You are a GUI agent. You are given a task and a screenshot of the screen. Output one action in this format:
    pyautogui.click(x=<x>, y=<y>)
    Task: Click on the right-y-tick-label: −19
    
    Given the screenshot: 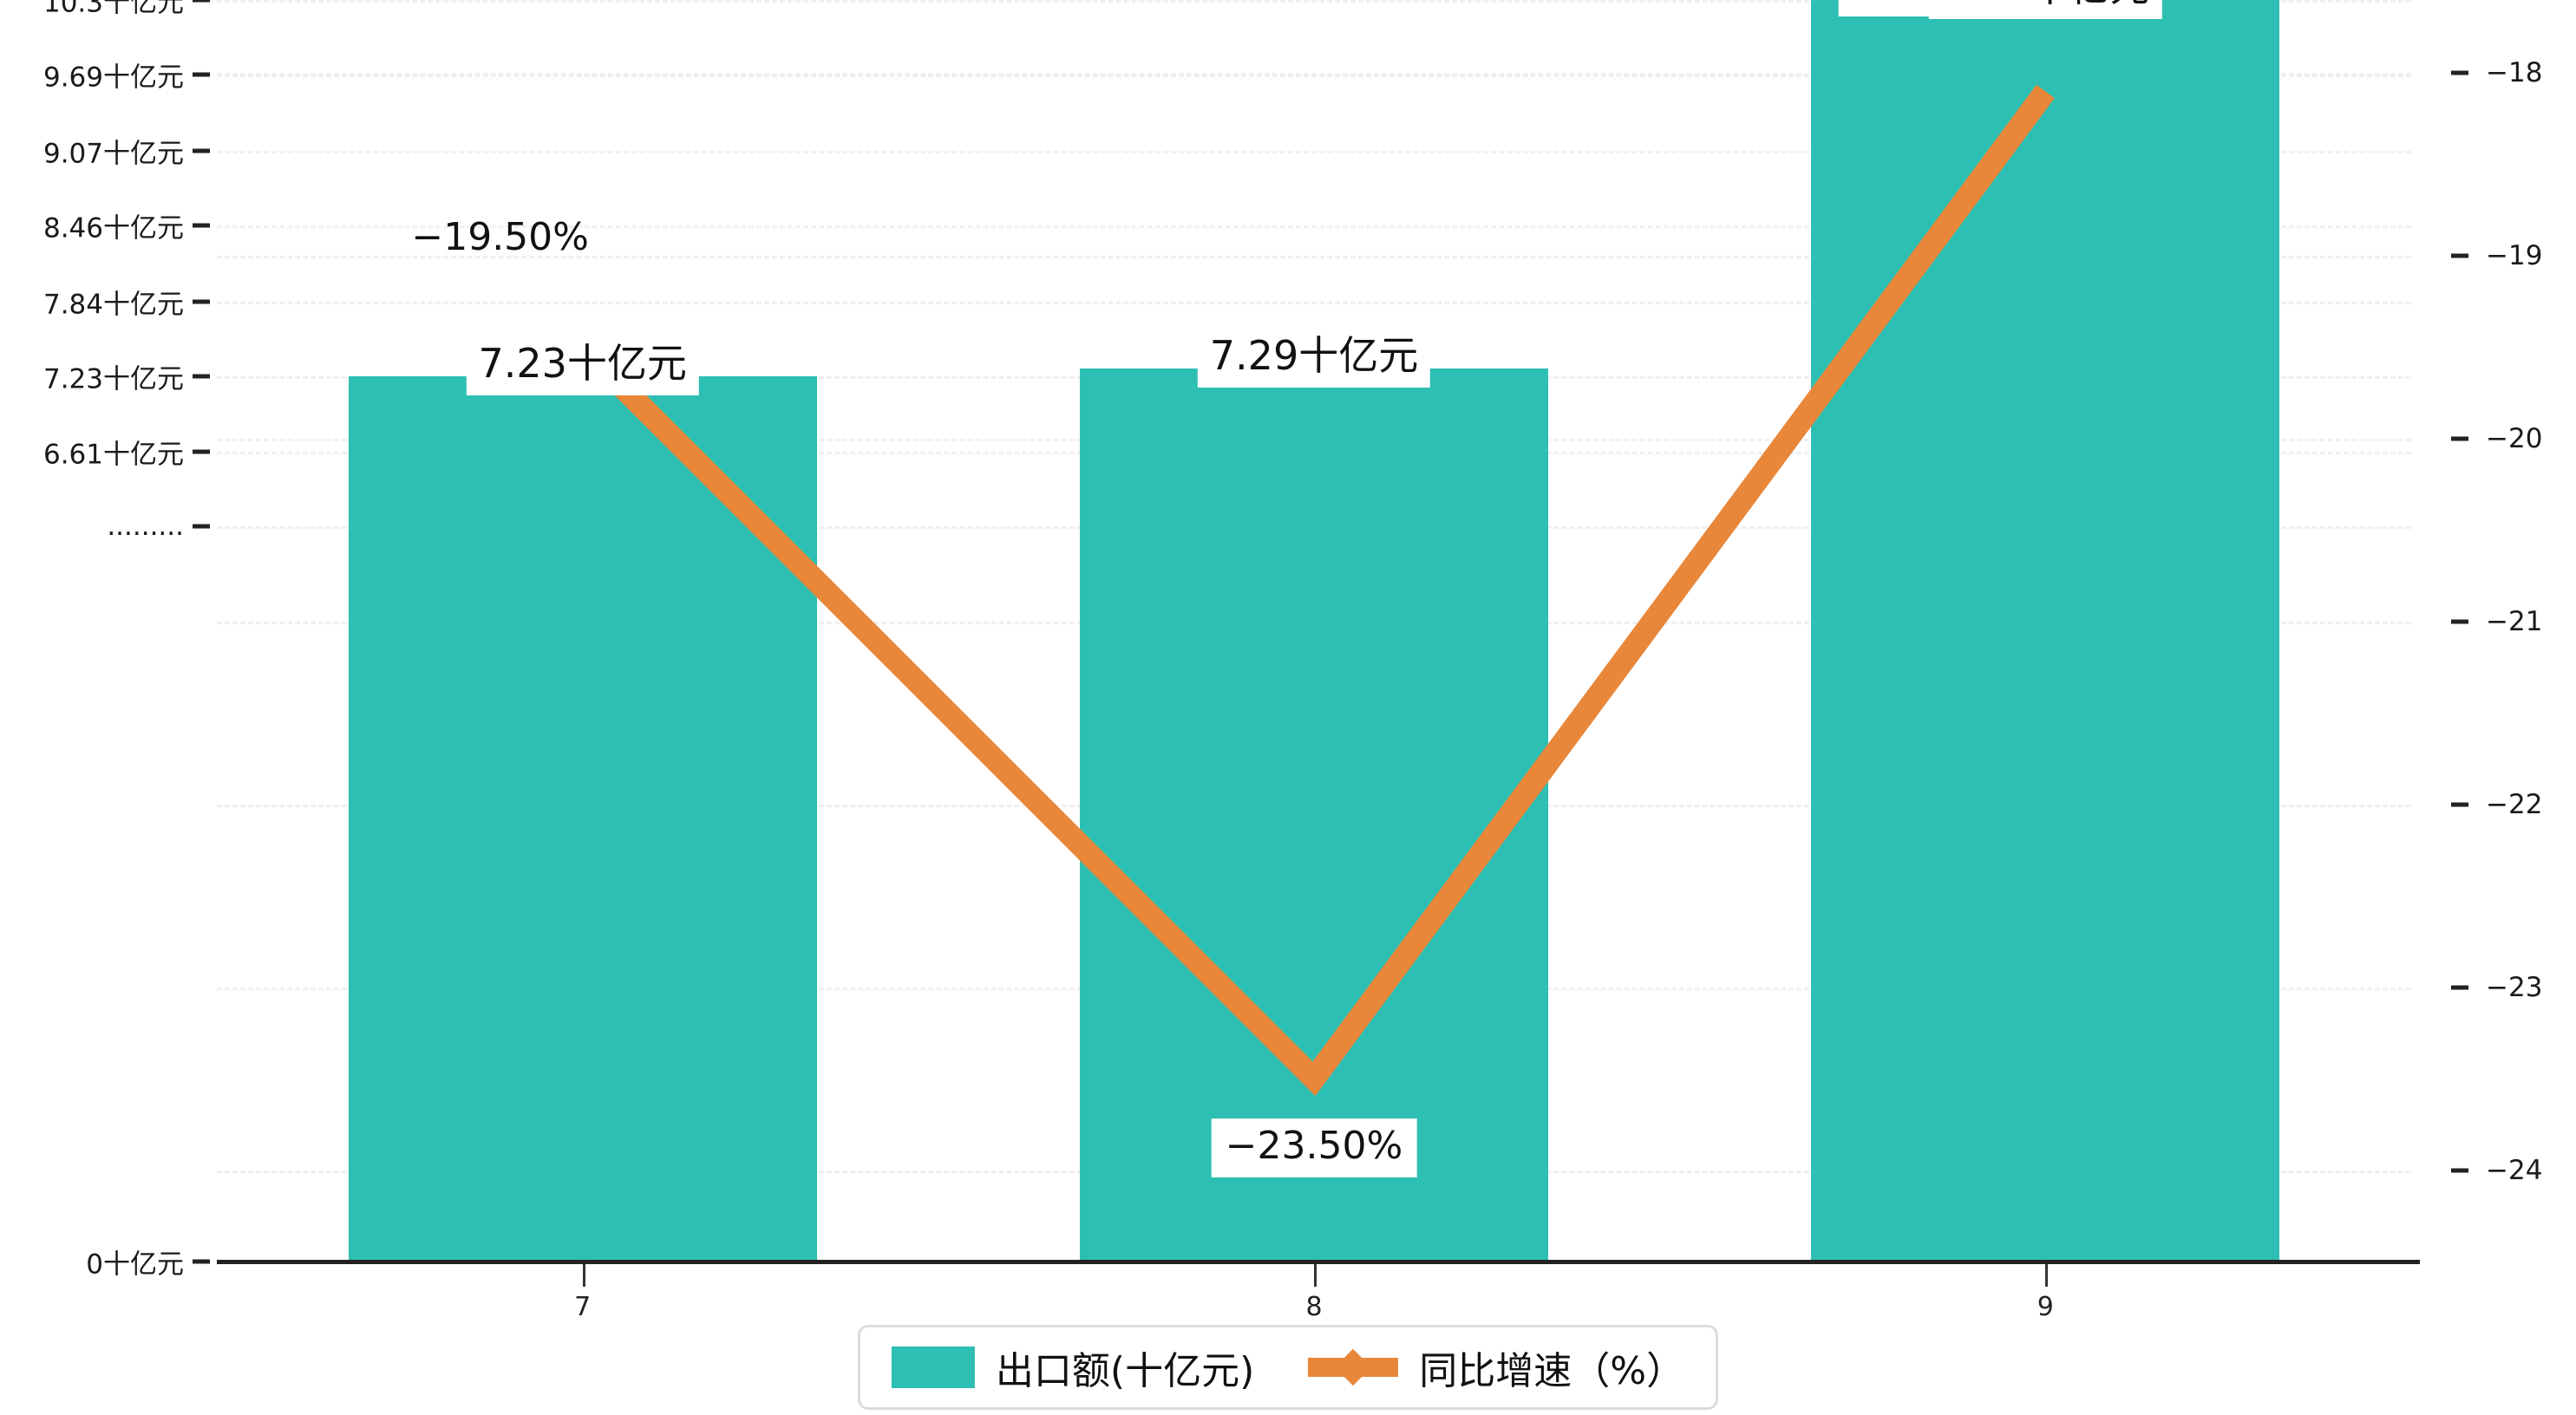 What is the action you would take?
    pyautogui.click(x=2514, y=256)
    